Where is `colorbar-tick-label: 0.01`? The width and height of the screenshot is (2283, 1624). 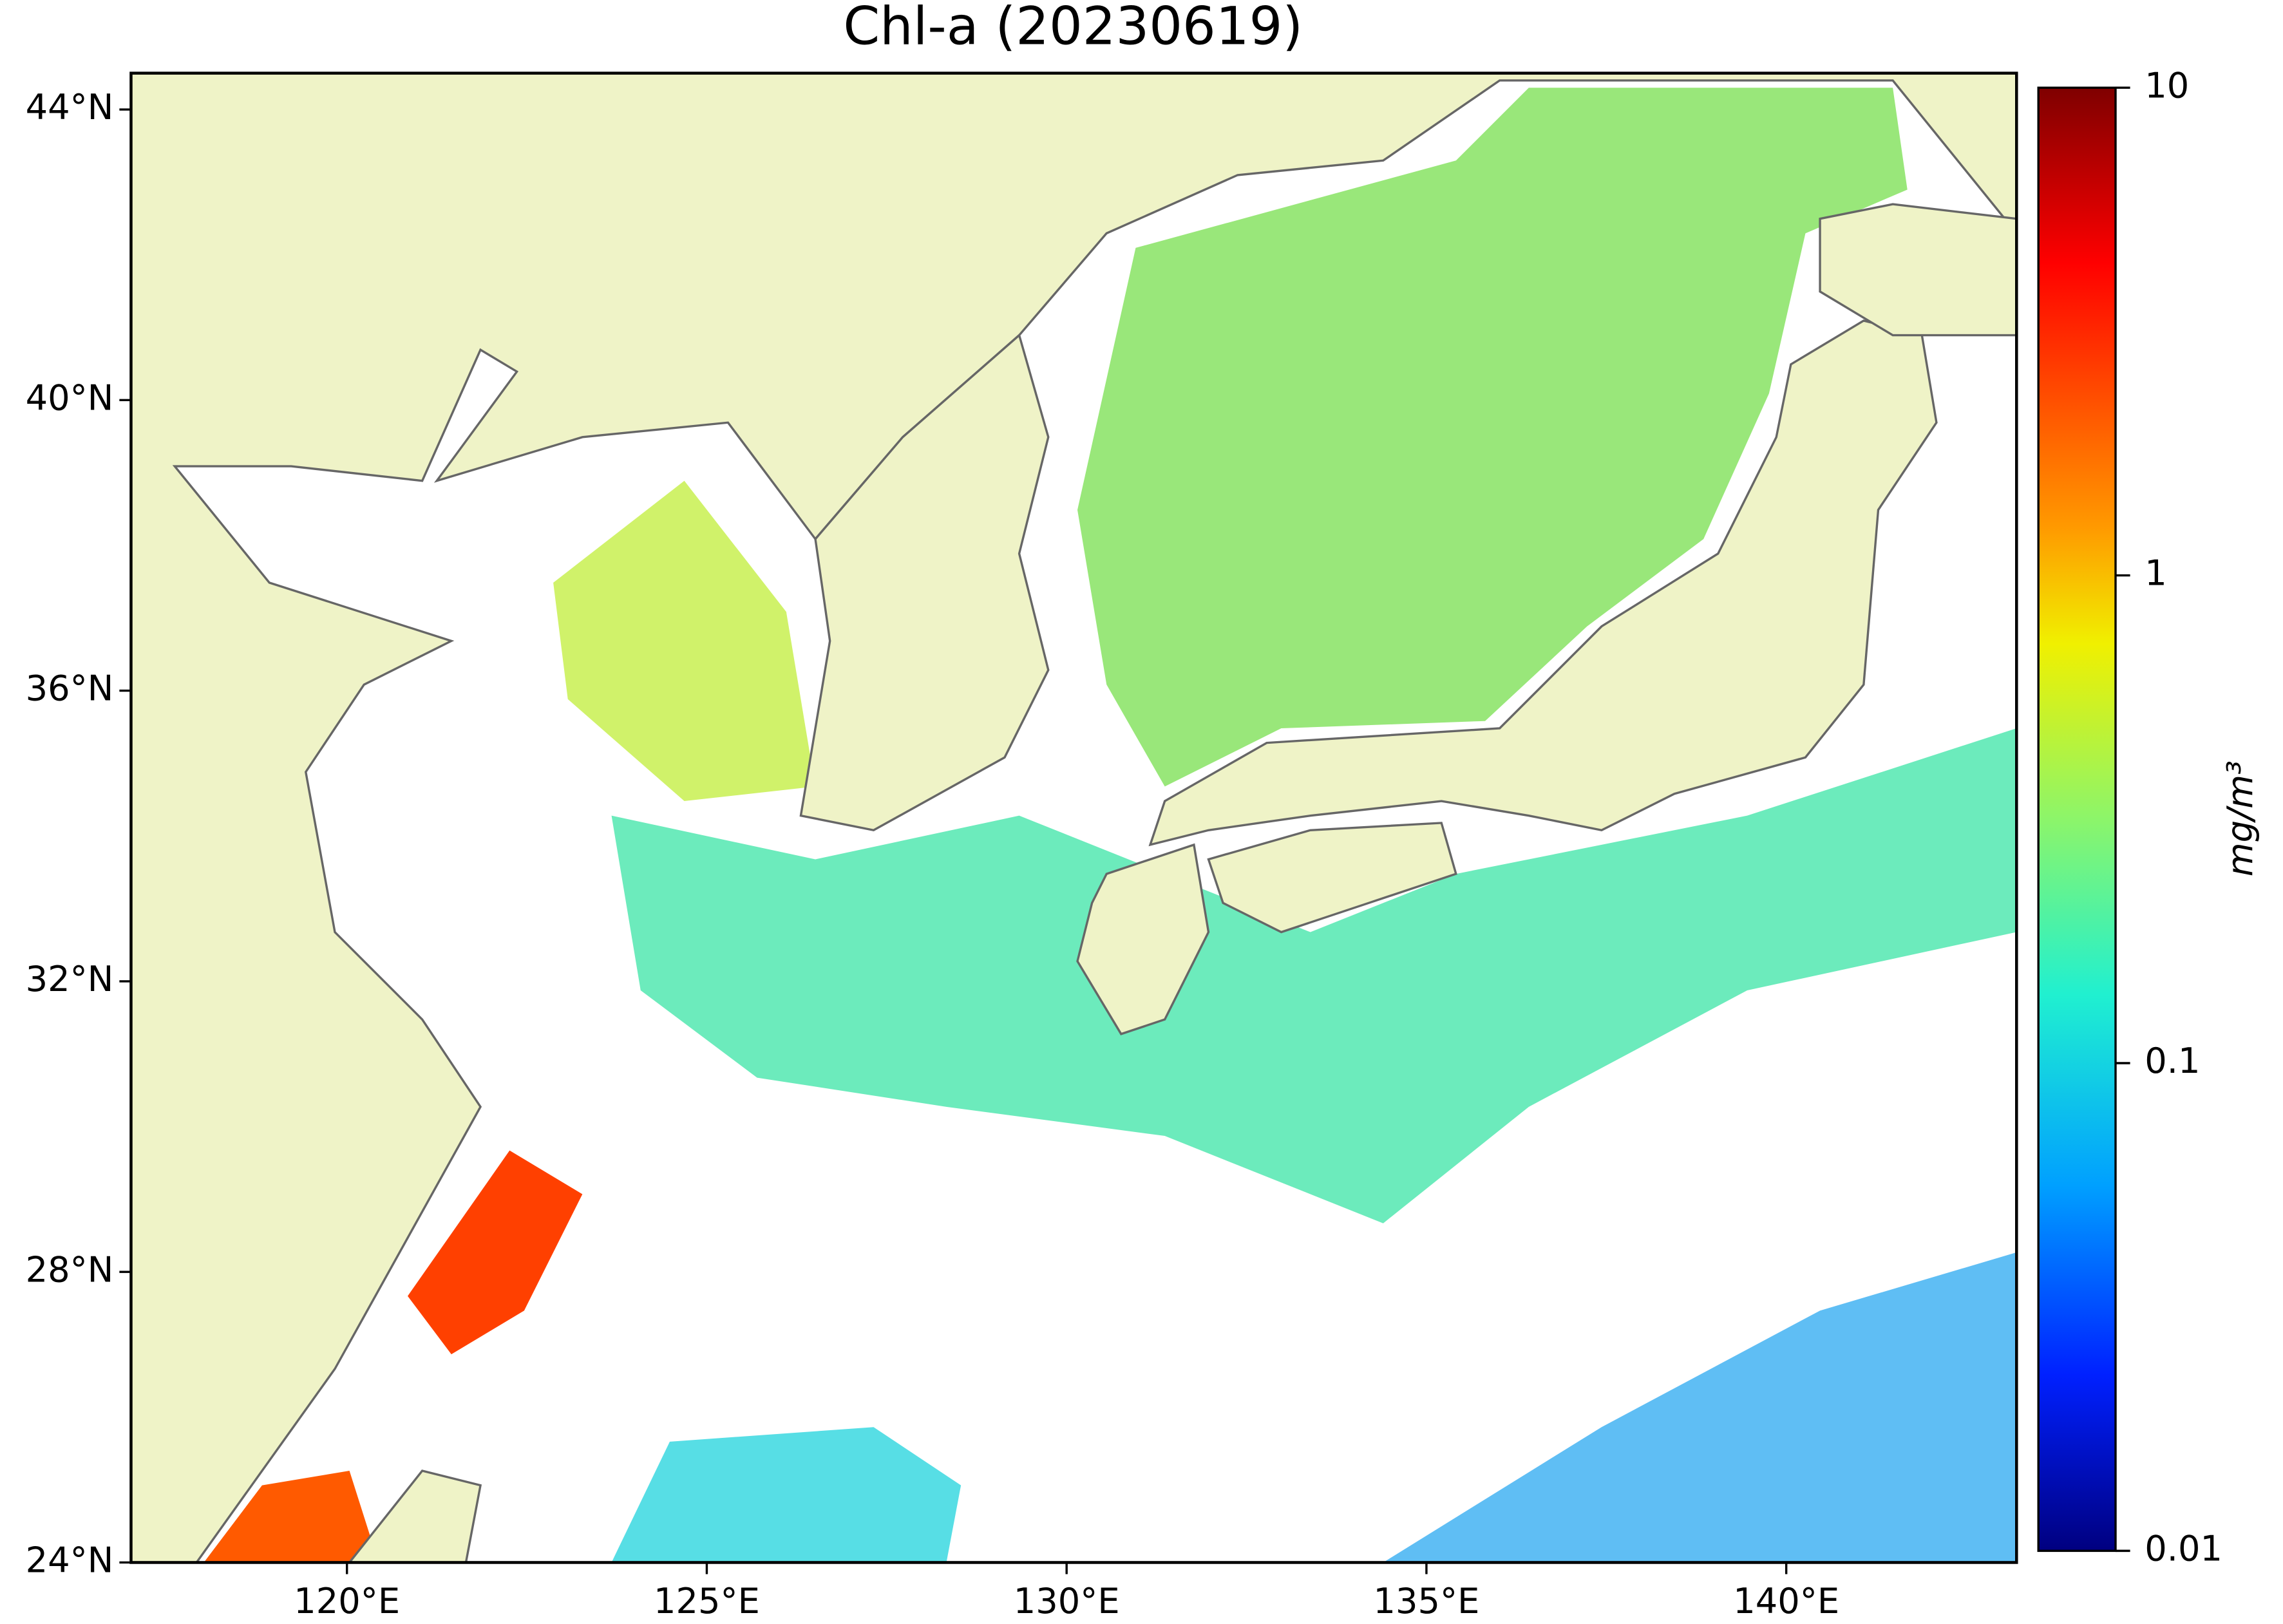 colorbar-tick-label: 0.01 is located at coordinates (2183, 1549).